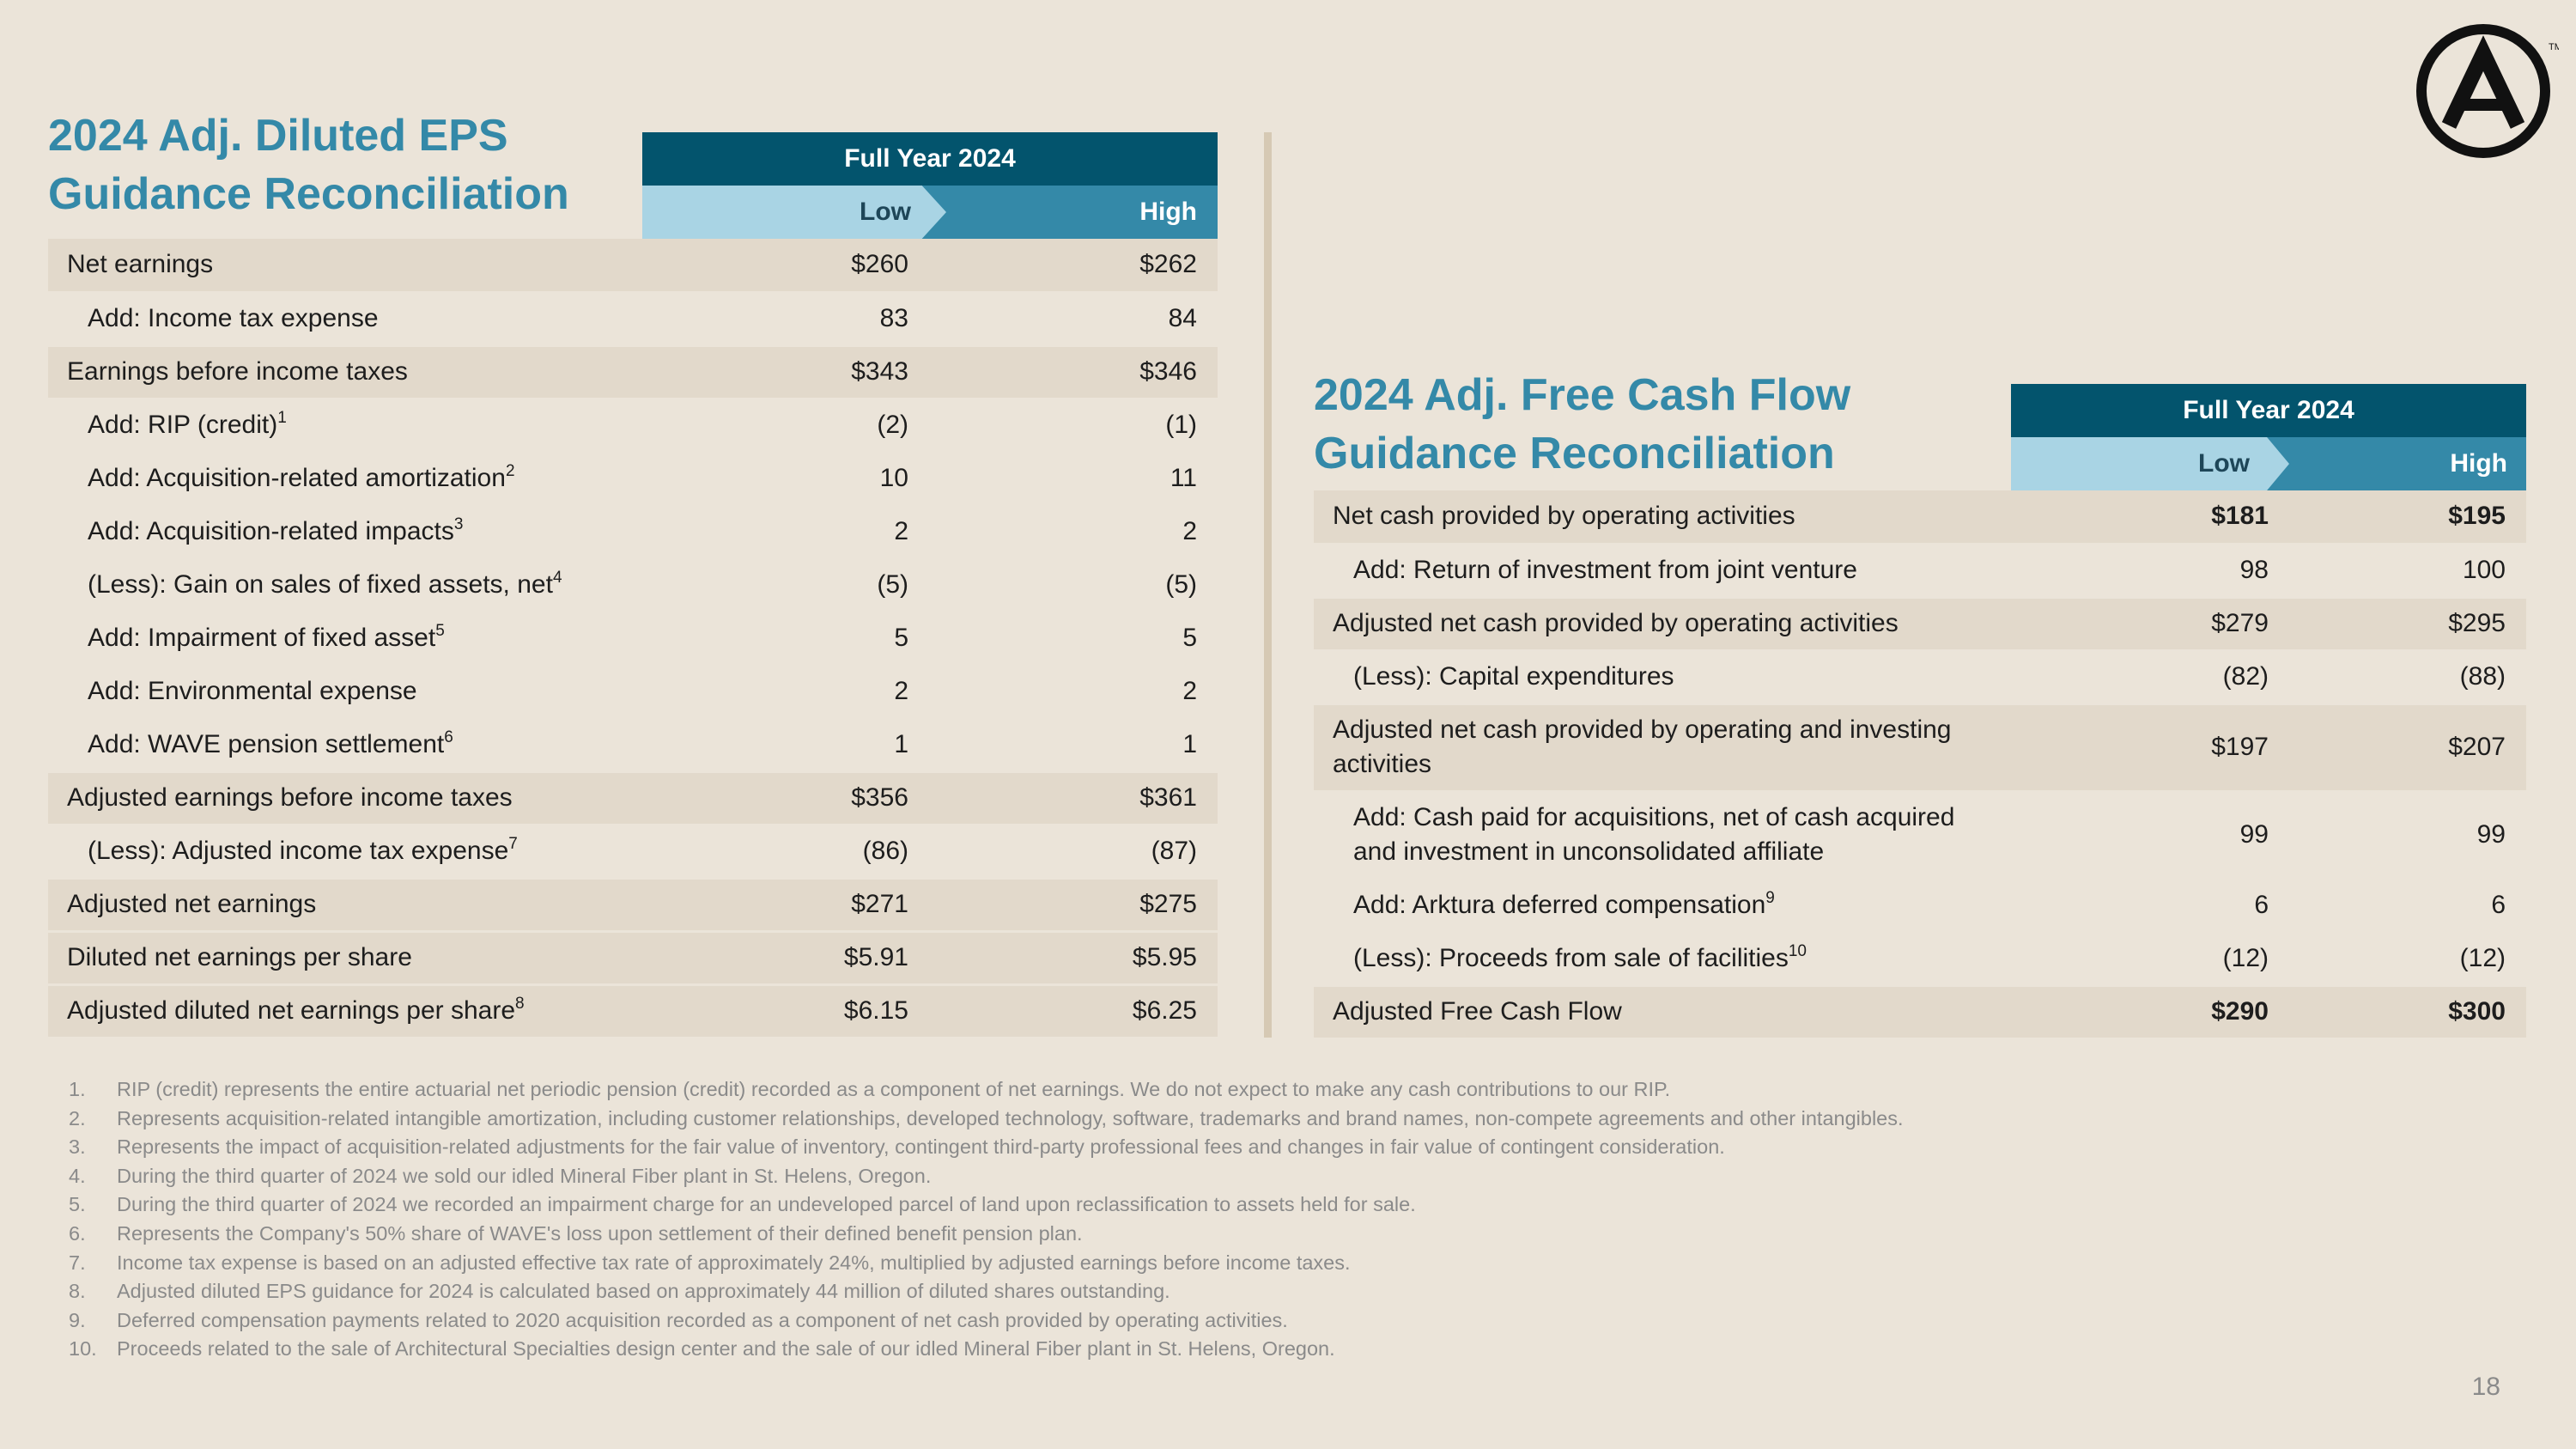  Describe the element at coordinates (282, 418) in the screenshot. I see `footnote-ref: 1` at that location.